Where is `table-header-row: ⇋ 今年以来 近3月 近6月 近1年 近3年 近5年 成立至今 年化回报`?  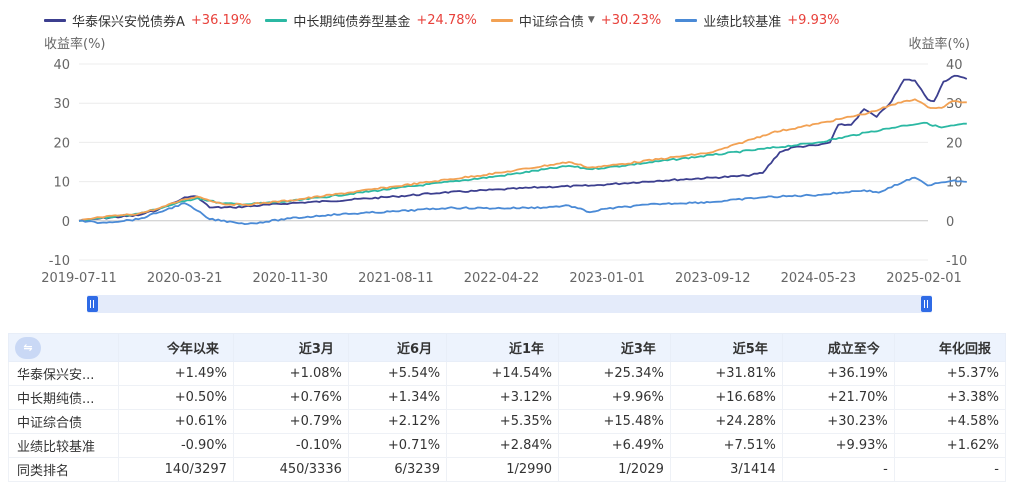 table-header-row: ⇋ 今年以来 近3月 近6月 近1年 近3年 近5年 成立至今 年化回报 is located at coordinates (507, 347).